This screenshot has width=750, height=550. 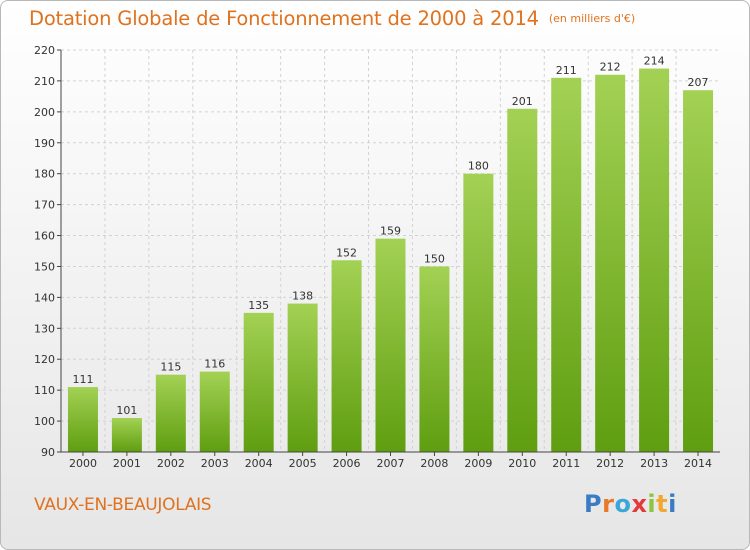 What do you see at coordinates (44, 143) in the screenshot?
I see `y-tick-label: 190` at bounding box center [44, 143].